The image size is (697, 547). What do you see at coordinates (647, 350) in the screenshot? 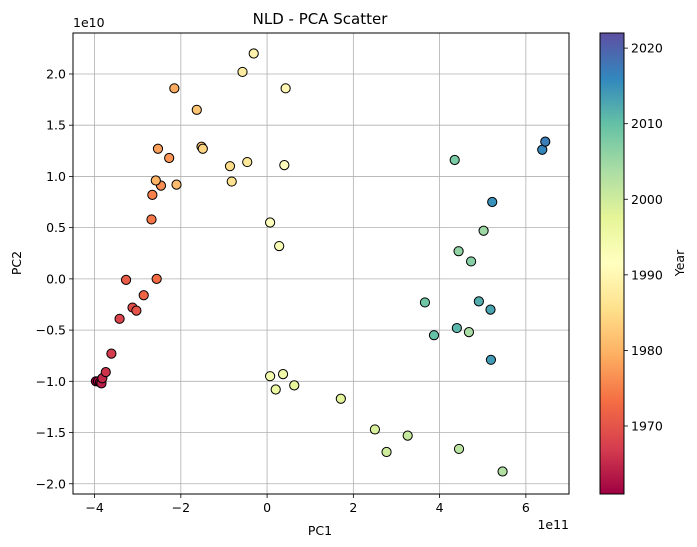
I see `colorbar-tick-label: 1980` at bounding box center [647, 350].